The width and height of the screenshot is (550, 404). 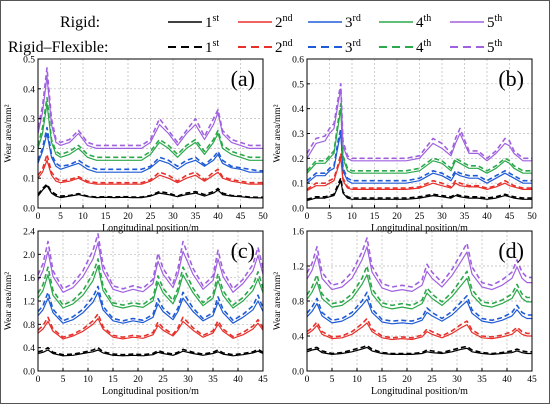 What do you see at coordinates (511, 78) in the screenshot?
I see `panel-label: (b)` at bounding box center [511, 78].